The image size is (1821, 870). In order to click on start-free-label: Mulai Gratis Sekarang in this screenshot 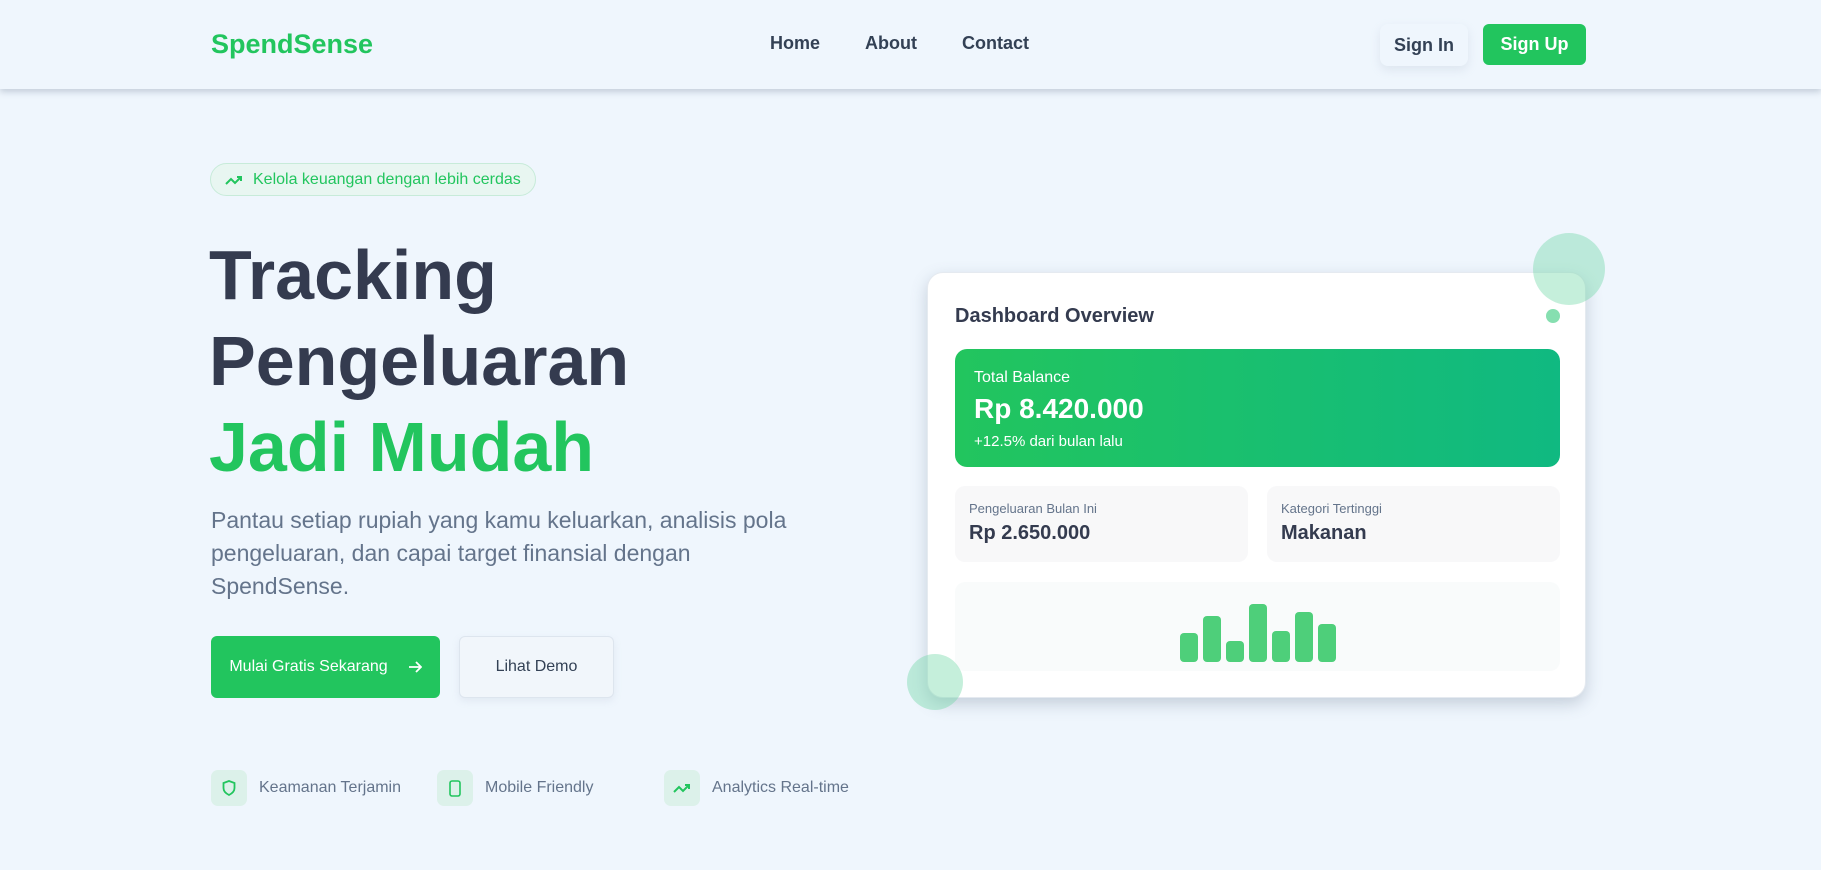, I will do `click(308, 666)`.